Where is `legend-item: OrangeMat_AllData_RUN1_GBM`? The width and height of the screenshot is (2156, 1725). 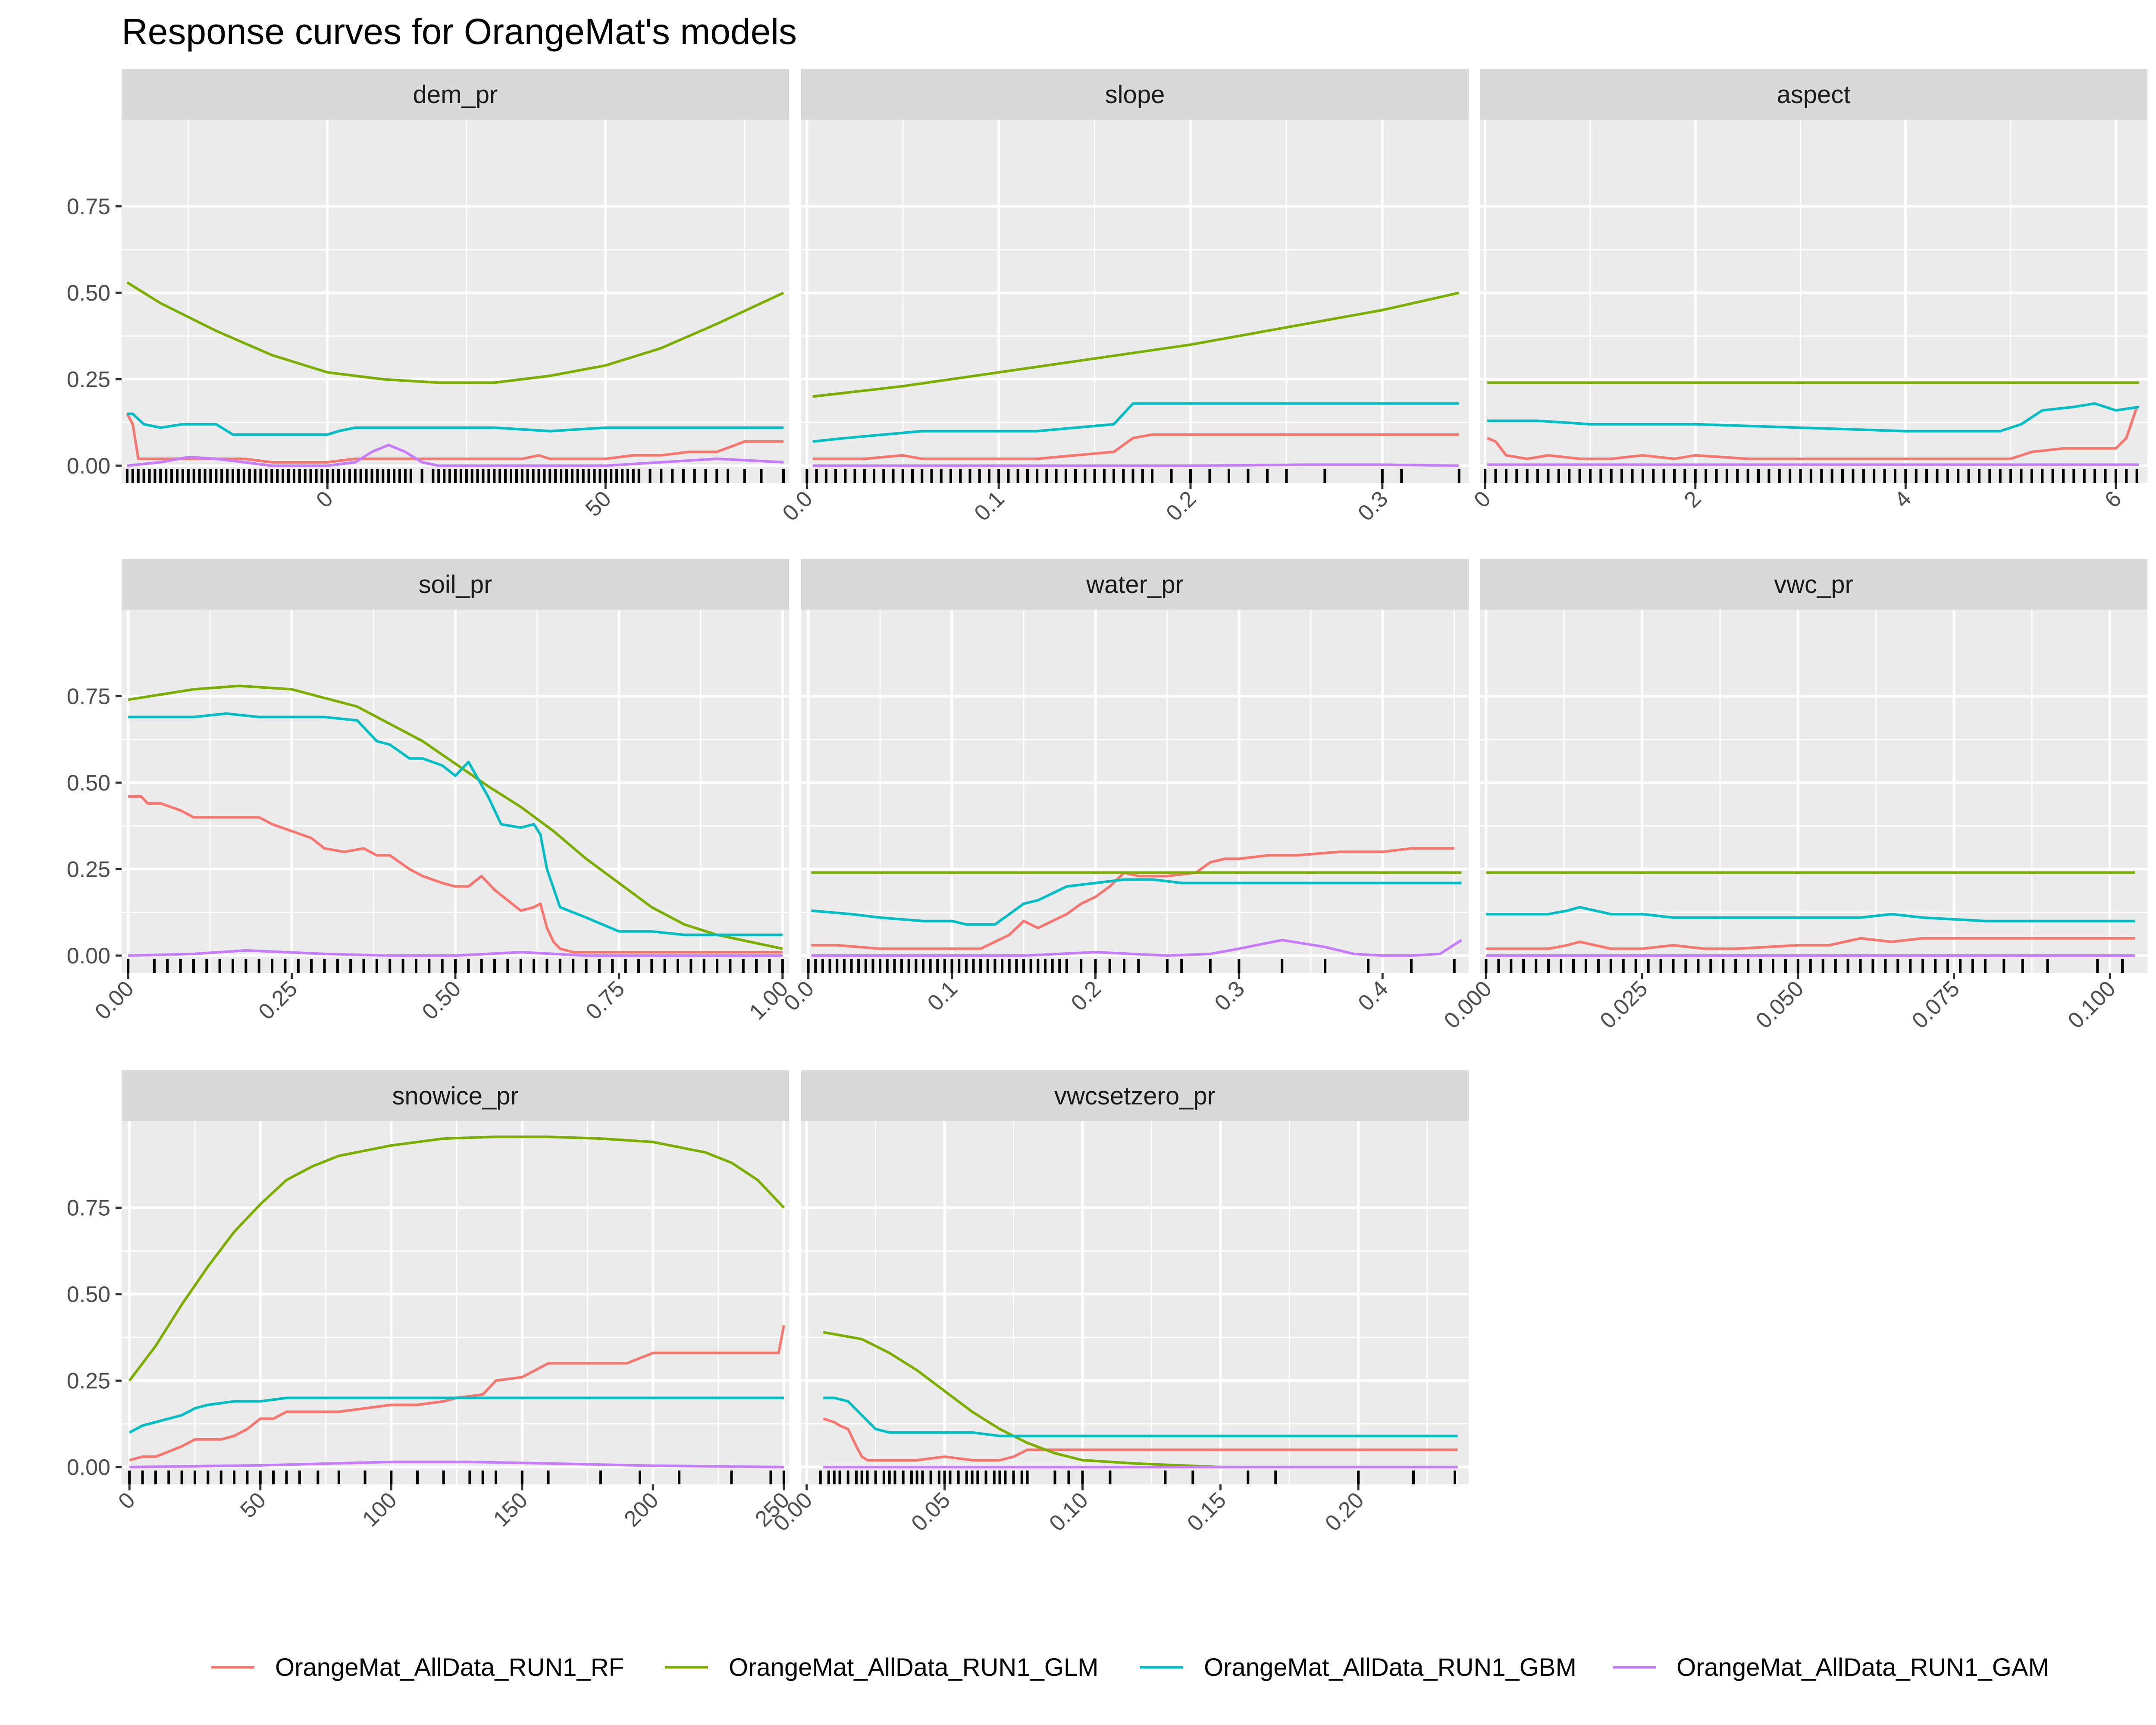
legend-item: OrangeMat_AllData_RUN1_GBM is located at coordinates (1358, 1667).